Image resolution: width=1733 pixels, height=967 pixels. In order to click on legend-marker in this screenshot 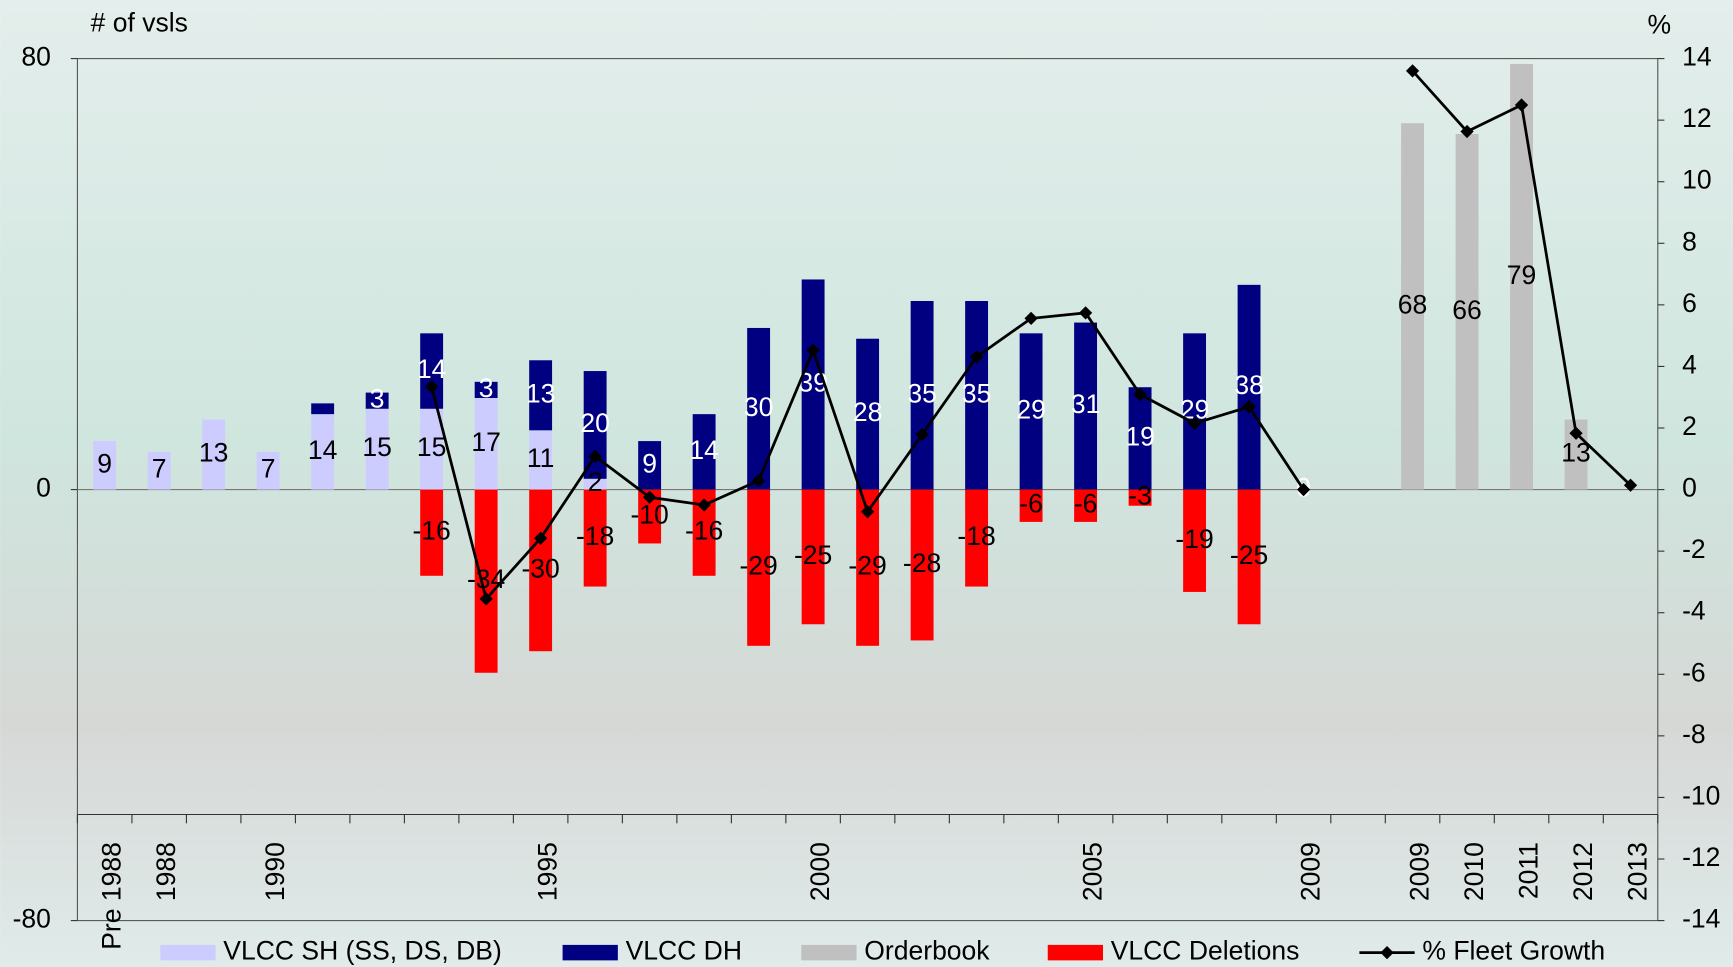, I will do `click(1387, 953)`.